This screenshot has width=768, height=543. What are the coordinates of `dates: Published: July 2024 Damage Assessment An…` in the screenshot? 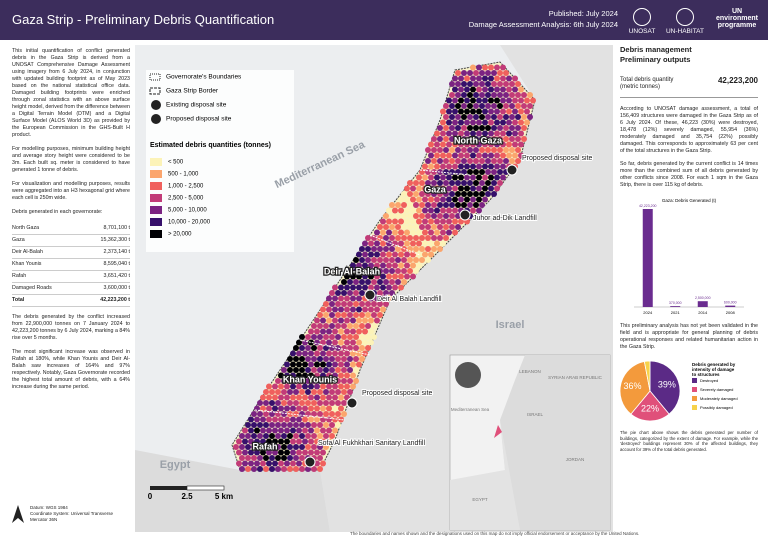 It's located at (543, 19).